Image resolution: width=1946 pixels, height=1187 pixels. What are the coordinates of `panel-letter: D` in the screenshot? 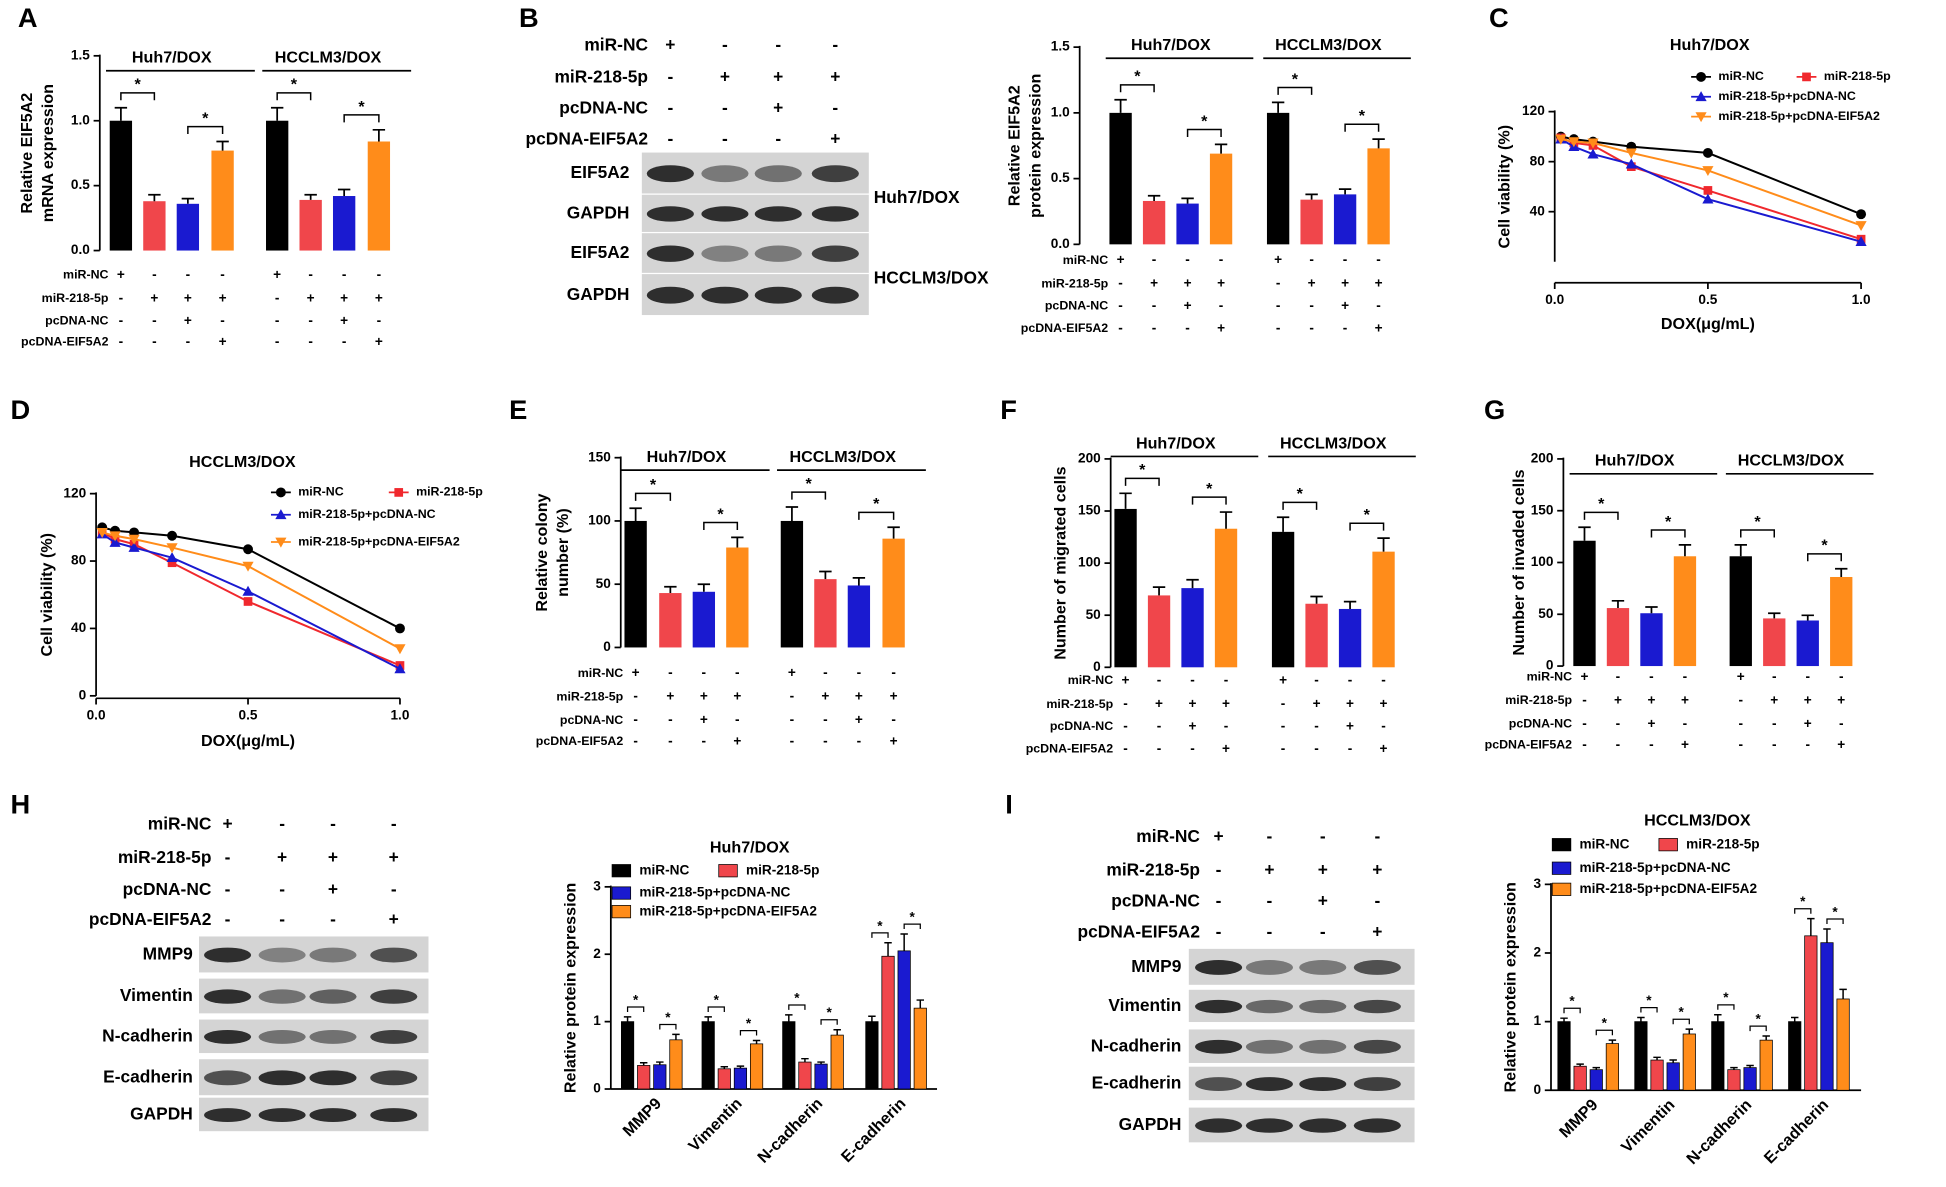 It's located at (21, 409).